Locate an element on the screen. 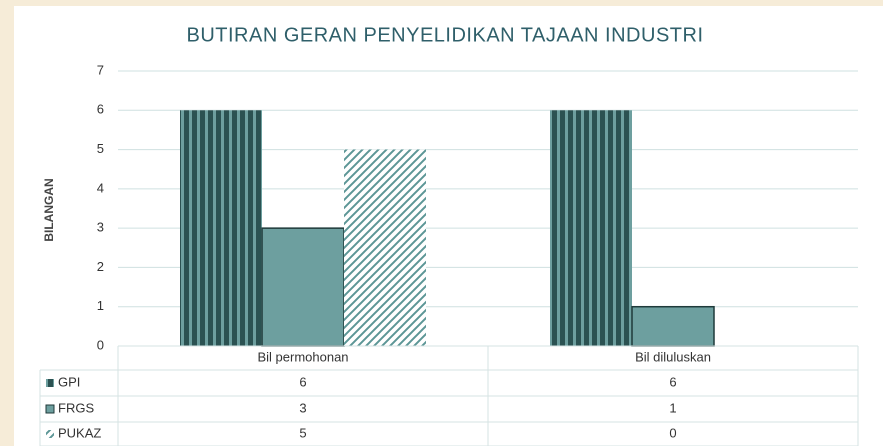 The width and height of the screenshot is (883, 446). y-tick-label: 5 is located at coordinates (100, 148).